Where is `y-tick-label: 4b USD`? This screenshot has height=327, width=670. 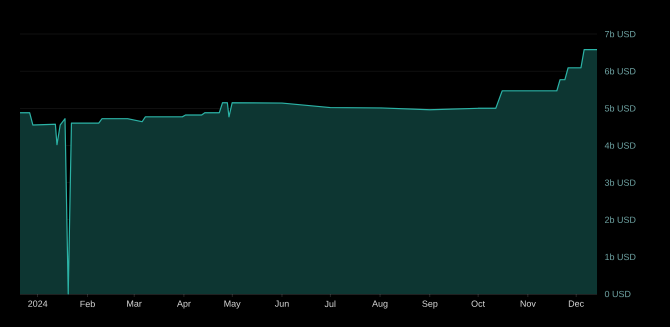 y-tick-label: 4b USD is located at coordinates (620, 145).